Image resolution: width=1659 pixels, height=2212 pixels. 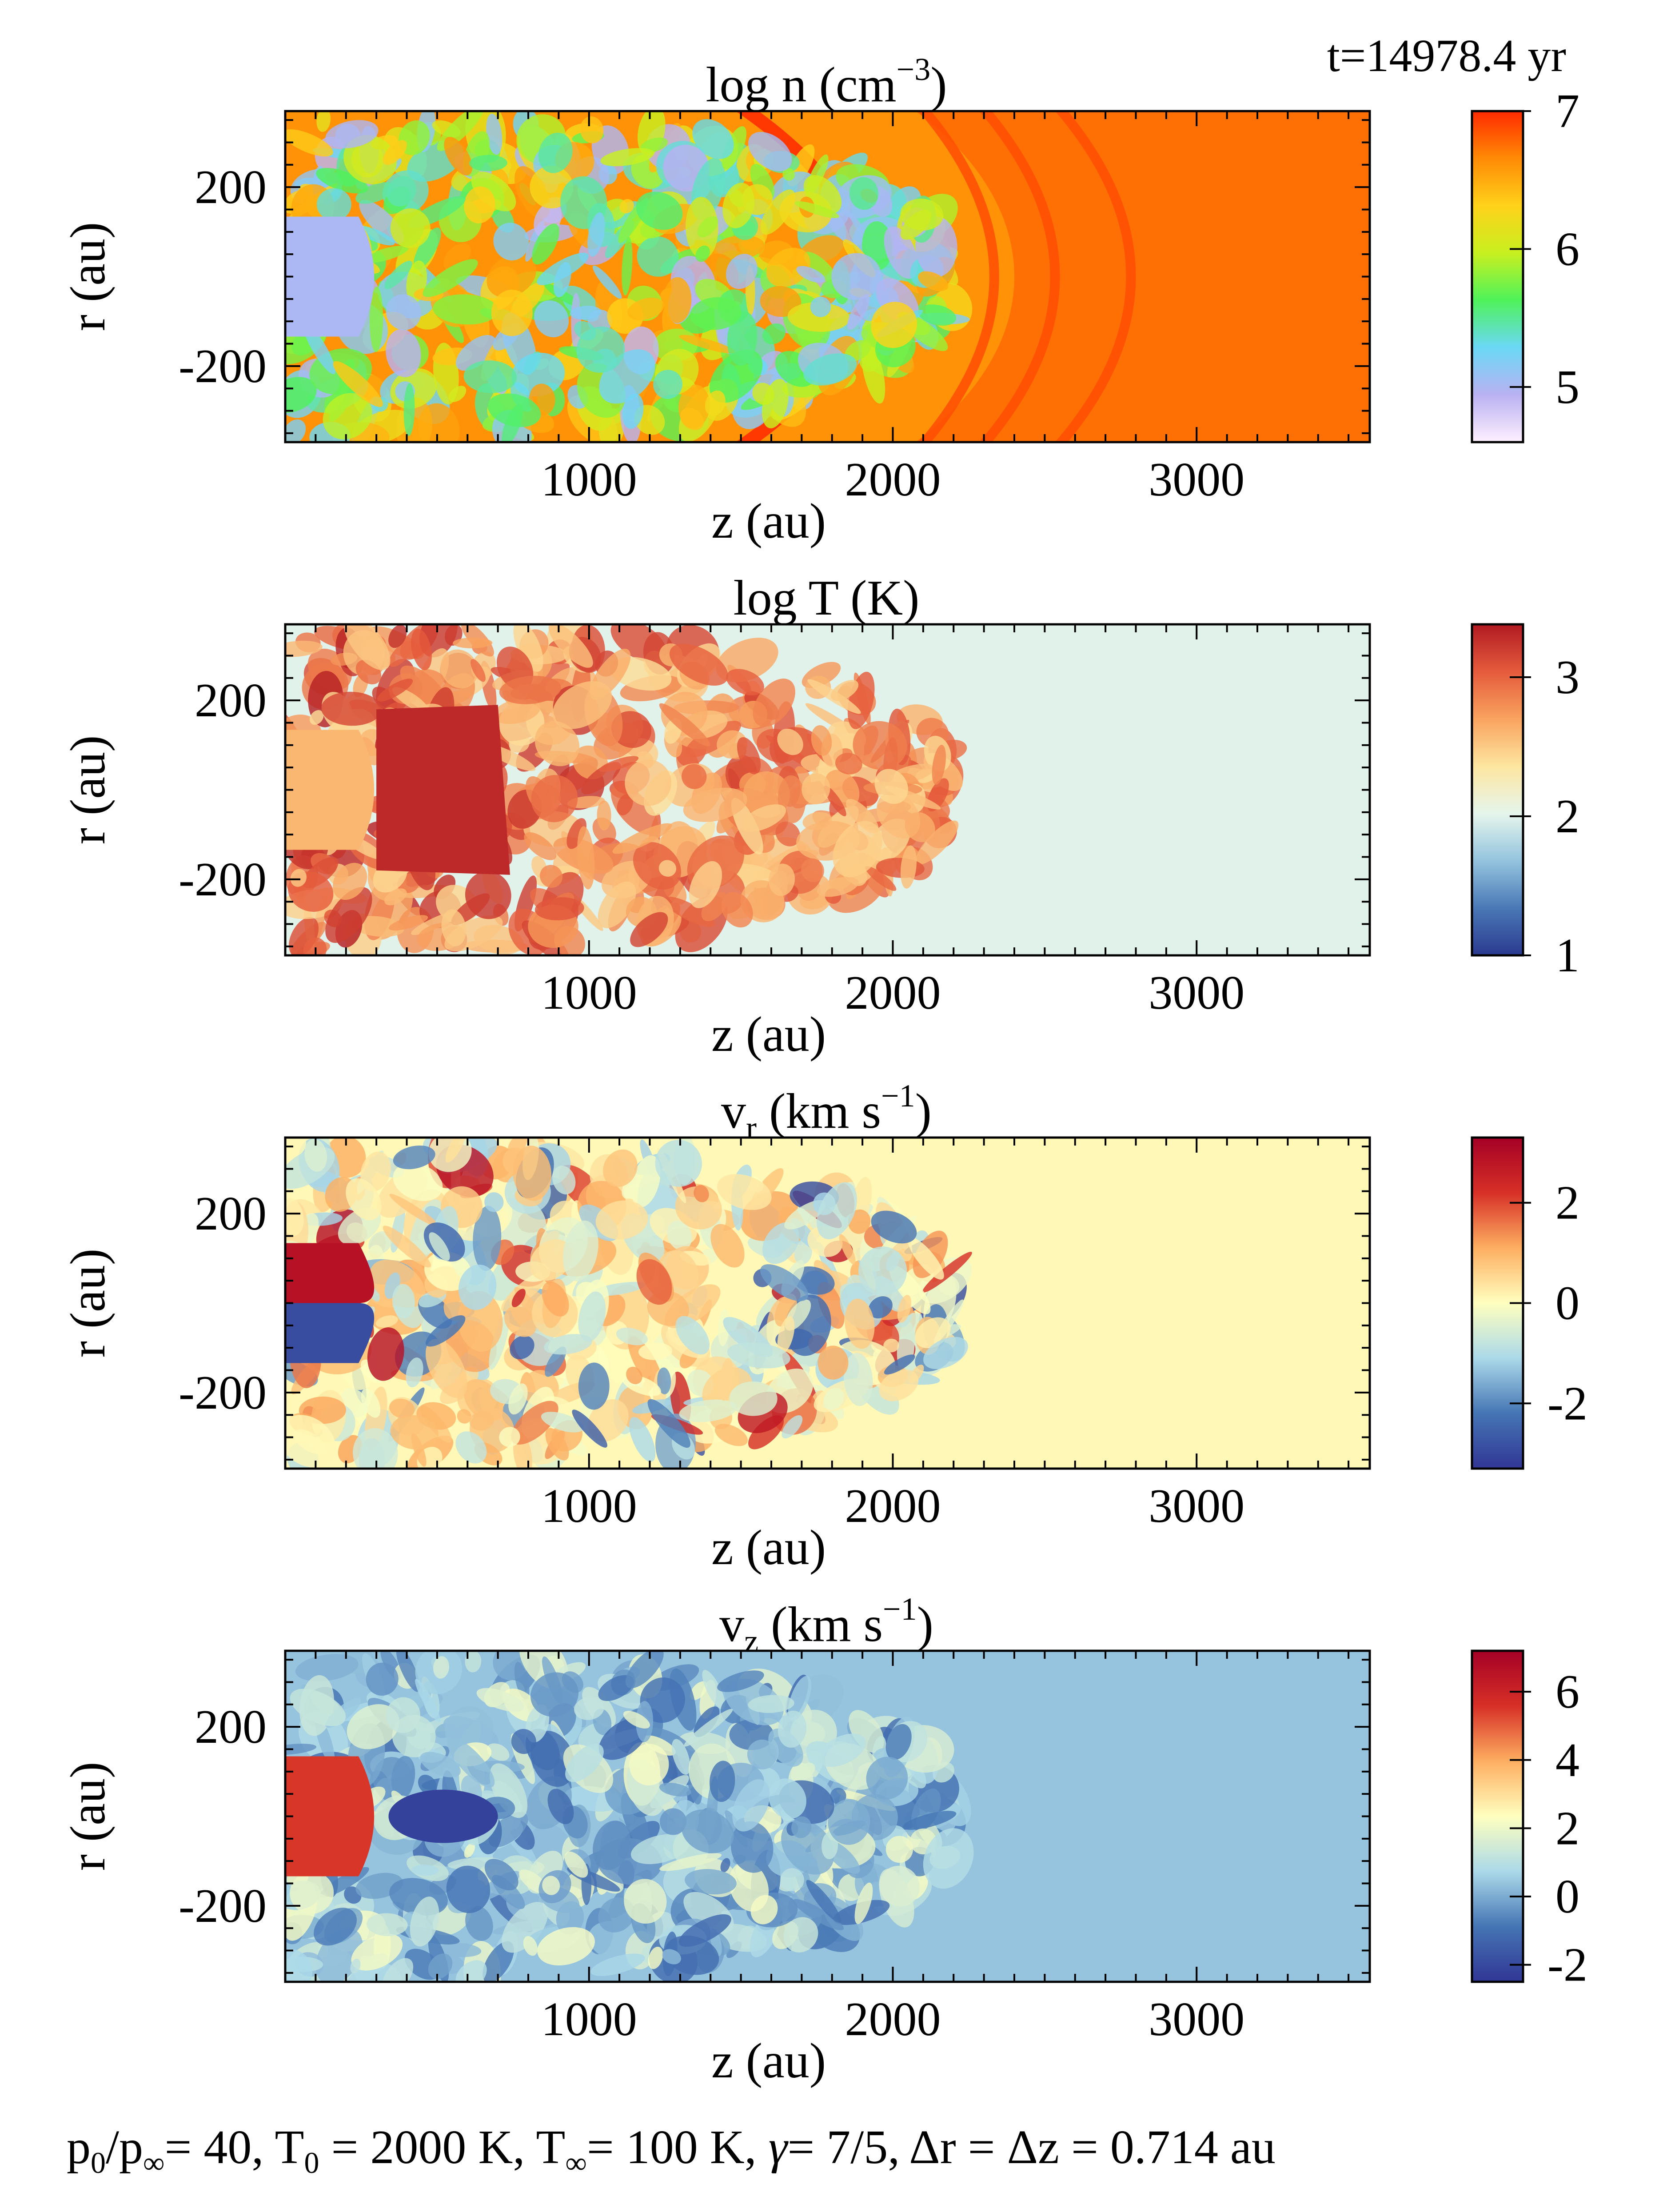 I want to click on x-axis-label: z (au), so click(x=769, y=1547).